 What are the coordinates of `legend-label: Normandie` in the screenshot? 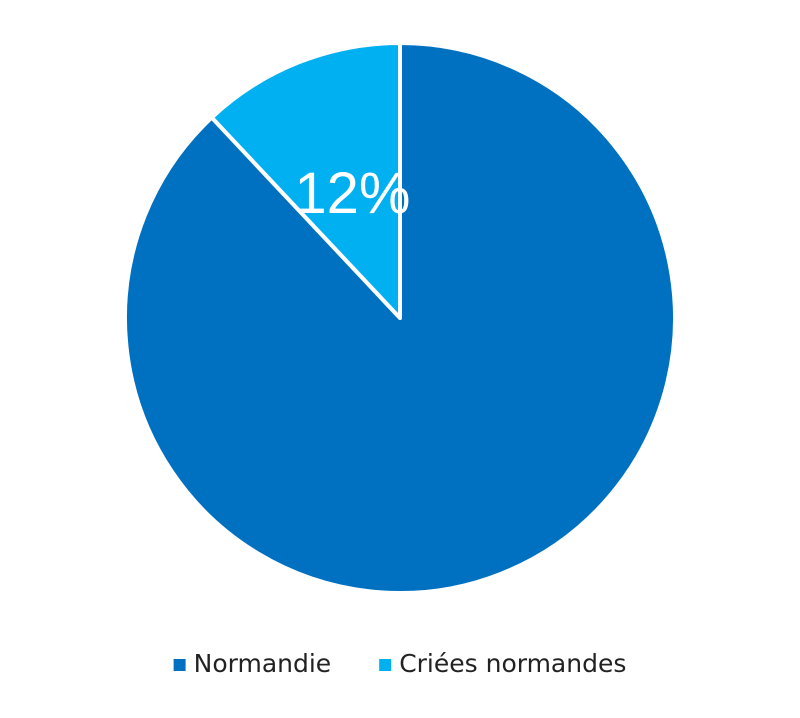 It's located at (263, 663).